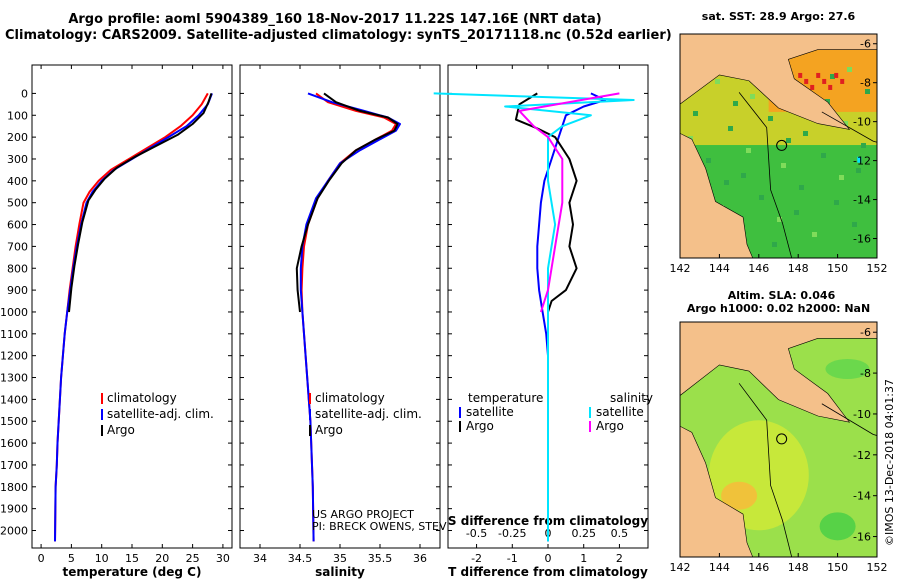 The image size is (900, 580). What do you see at coordinates (778, 308) in the screenshot?
I see `map-header: Argo h1000: 0.02 h2000: NaN` at bounding box center [778, 308].